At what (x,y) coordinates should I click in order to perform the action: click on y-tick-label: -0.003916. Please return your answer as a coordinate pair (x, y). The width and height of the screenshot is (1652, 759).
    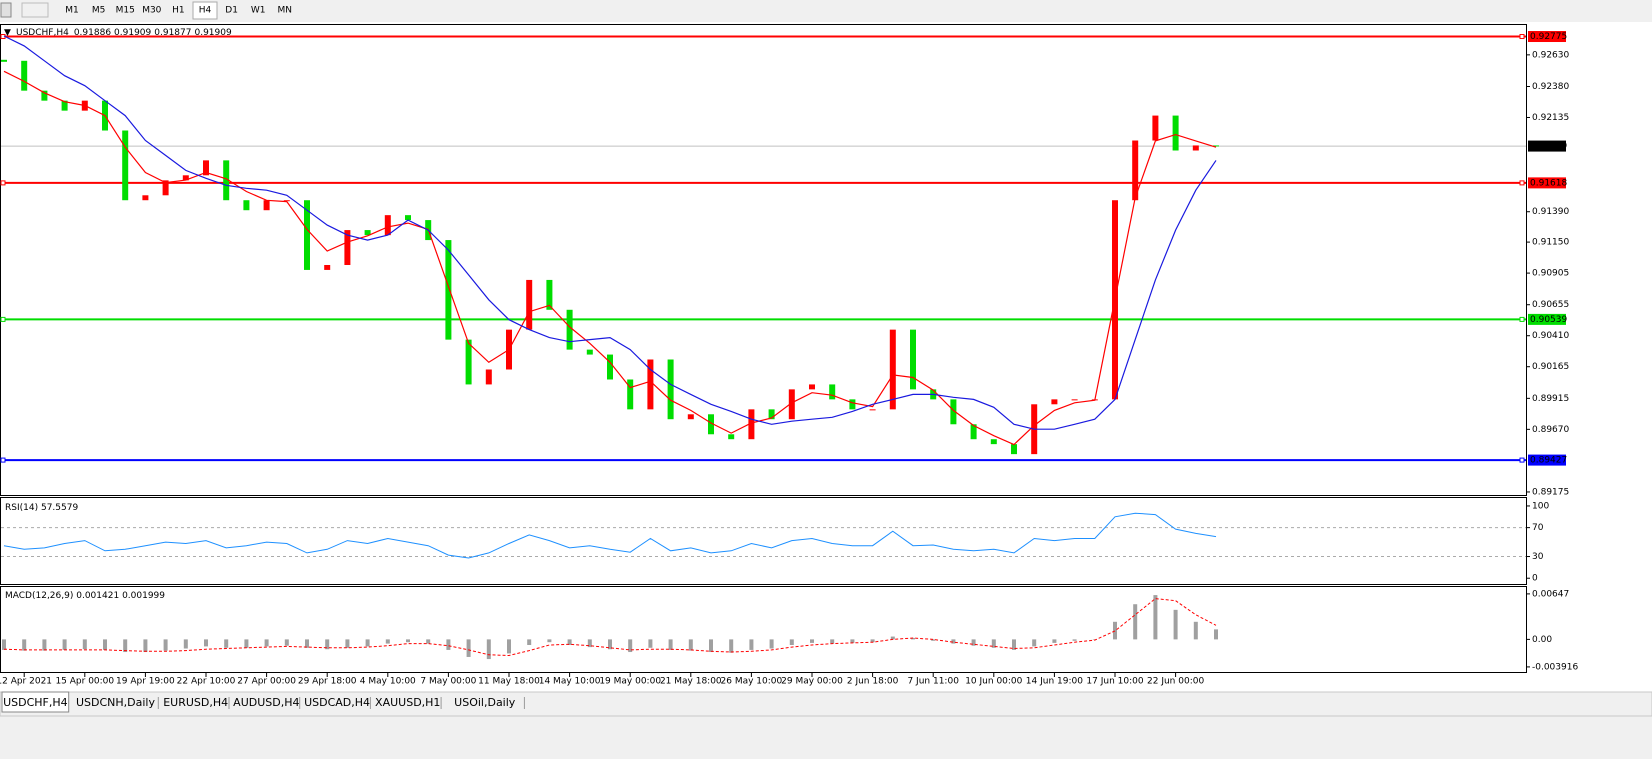
    Looking at the image, I should click on (1555, 667).